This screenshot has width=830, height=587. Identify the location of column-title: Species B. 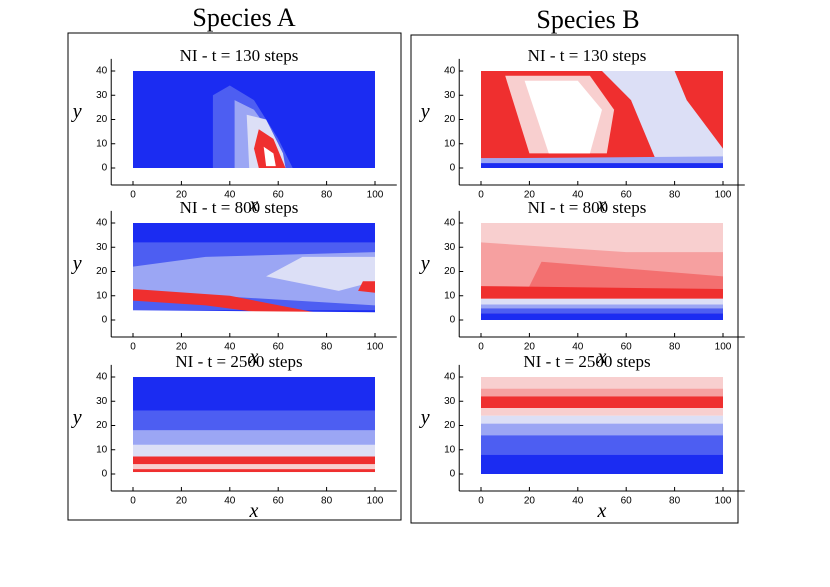
(587, 19).